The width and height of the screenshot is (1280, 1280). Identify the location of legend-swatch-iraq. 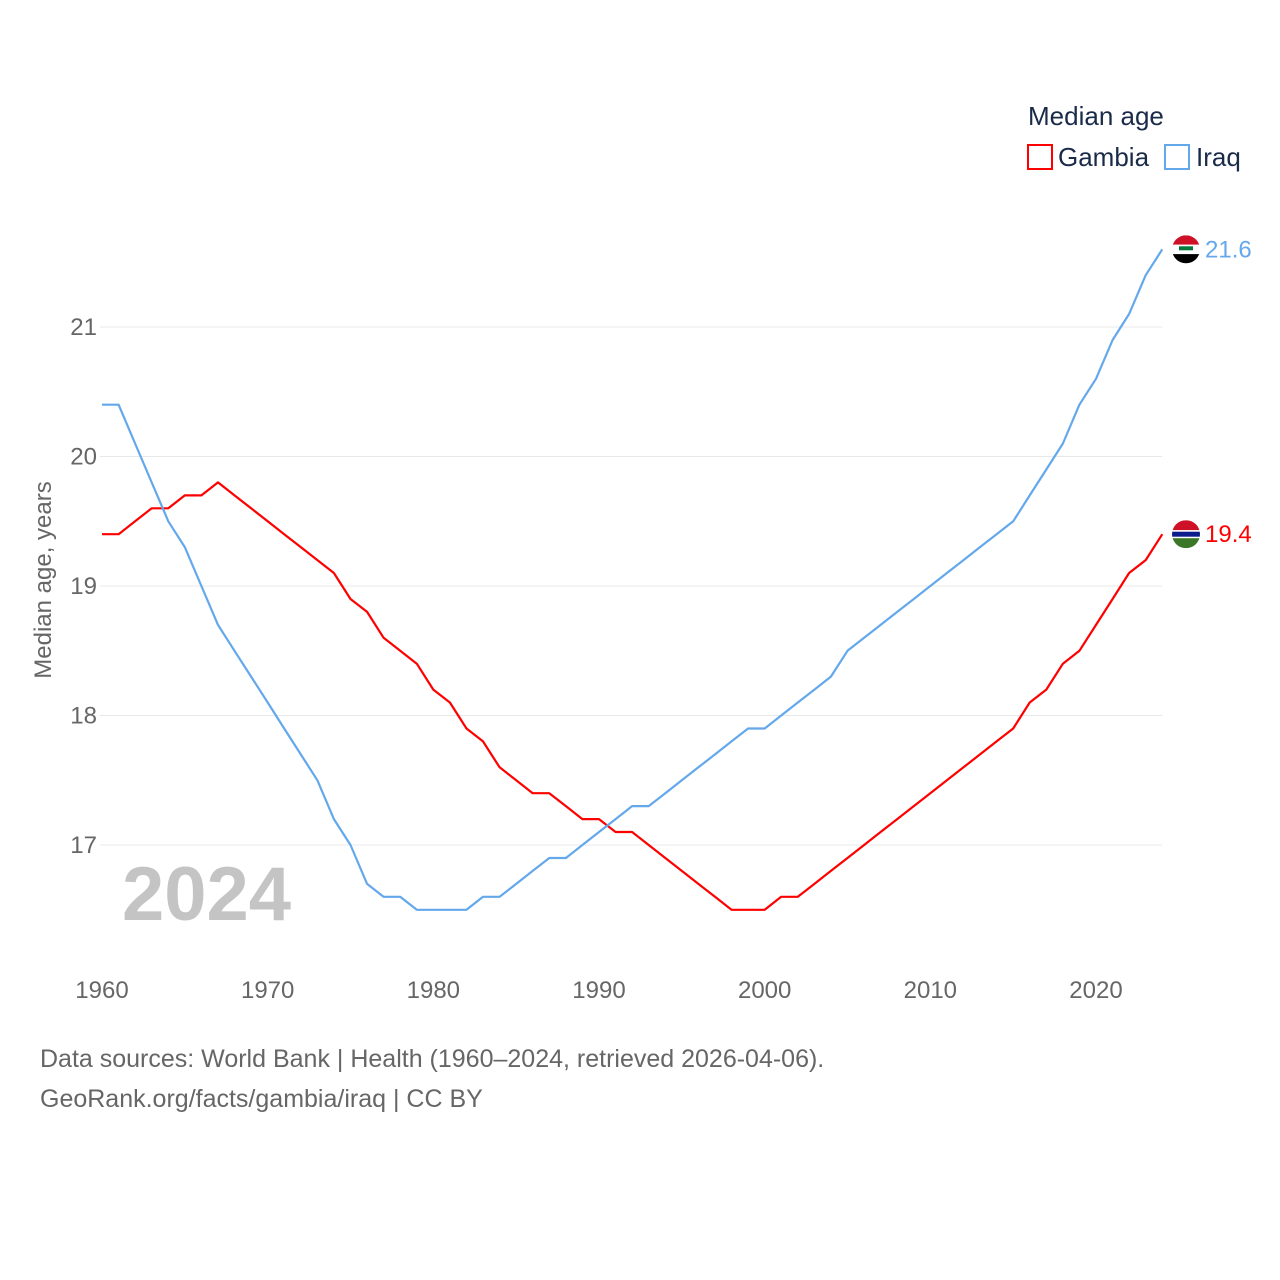
(1177, 157).